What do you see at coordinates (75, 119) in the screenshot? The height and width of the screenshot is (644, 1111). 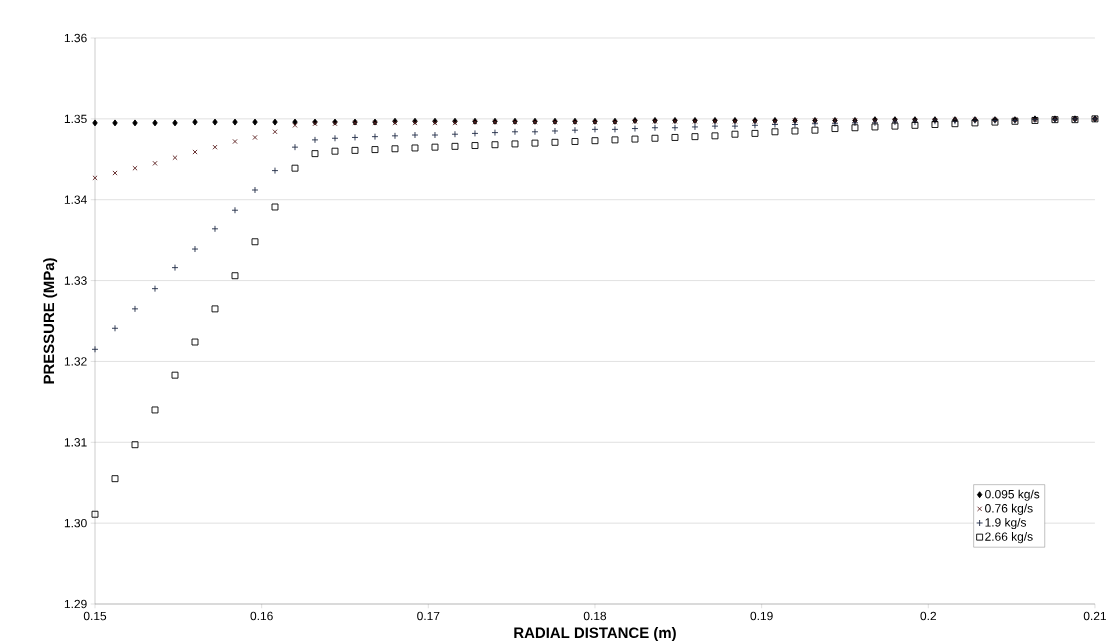 I see `y-tick-label: 1.35` at bounding box center [75, 119].